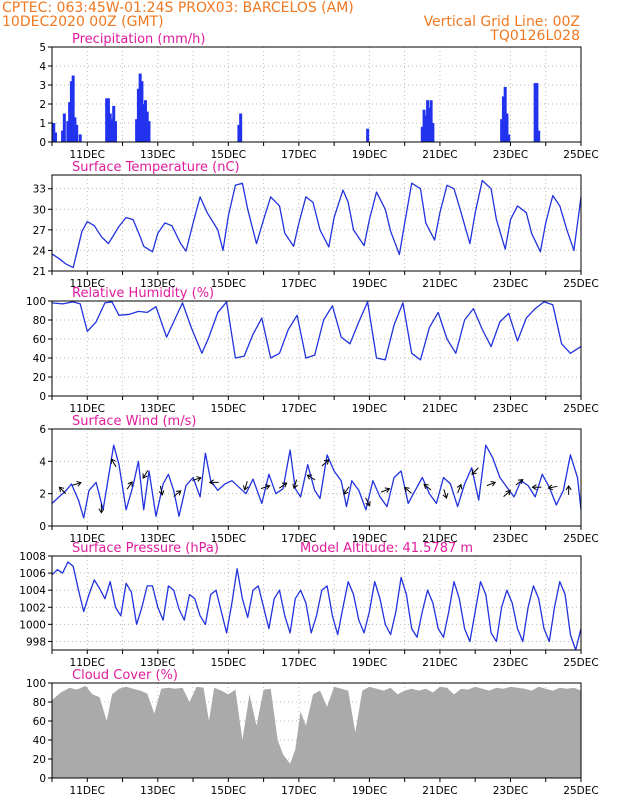  I want to click on pres-xtick-label: 21DEC, so click(439, 663).